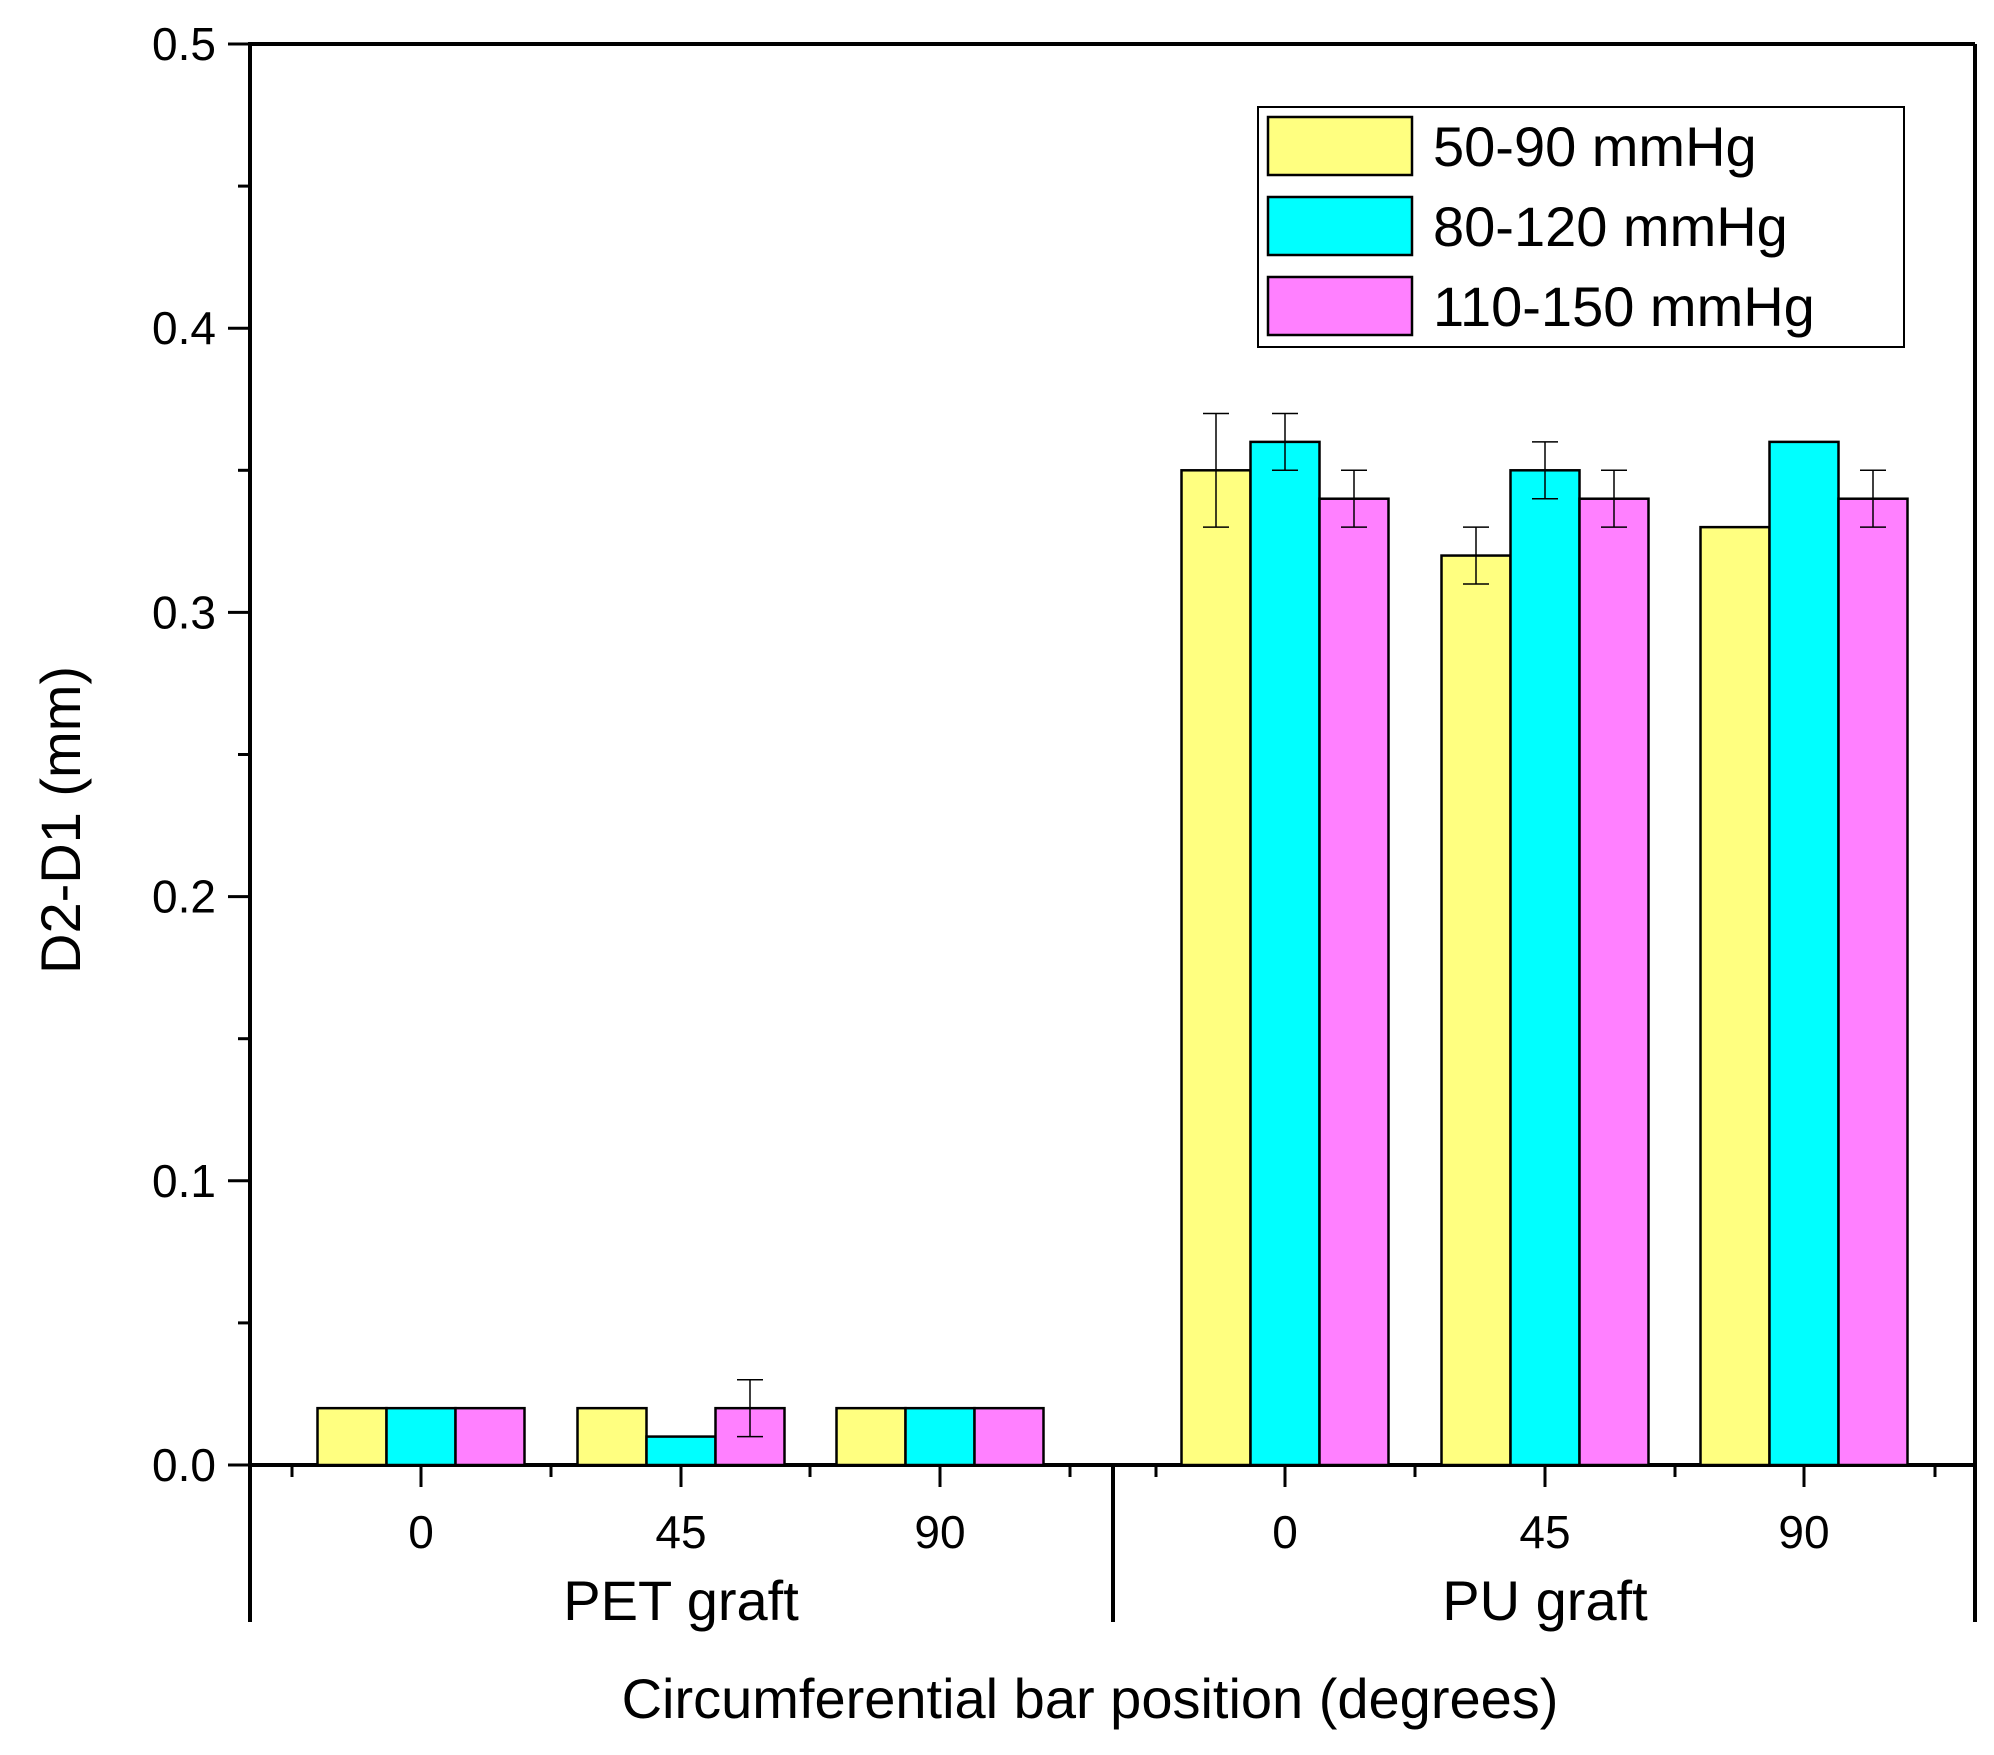 This screenshot has width=1994, height=1755. What do you see at coordinates (1610, 226) in the screenshot?
I see `legend-label: 80-120 mmHg` at bounding box center [1610, 226].